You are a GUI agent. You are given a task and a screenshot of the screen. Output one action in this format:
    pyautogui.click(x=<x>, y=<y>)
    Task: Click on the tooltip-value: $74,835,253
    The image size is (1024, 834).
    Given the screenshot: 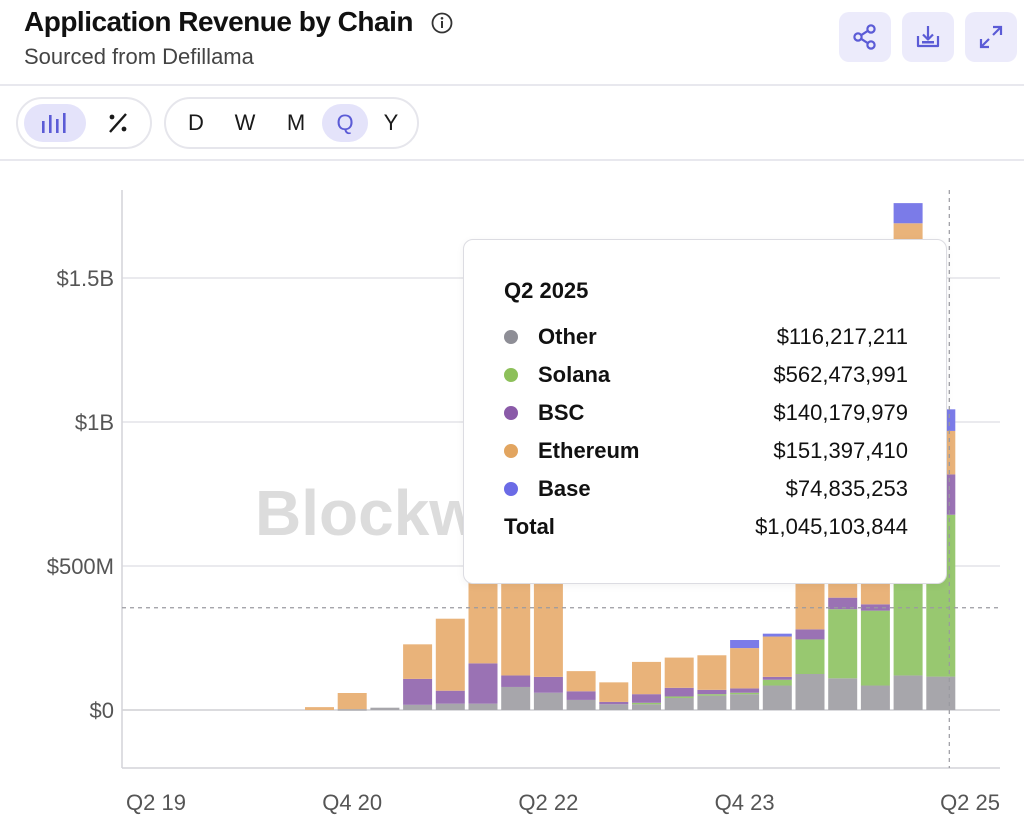 What is the action you would take?
    pyautogui.click(x=846, y=488)
    